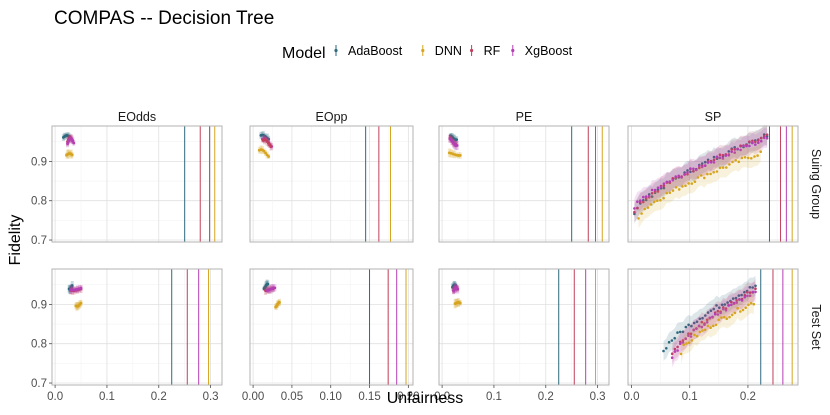 Image resolution: width=830 pixels, height=415 pixels. Describe the element at coordinates (211, 397) in the screenshot. I see `x-tick-label: 0.3` at that location.